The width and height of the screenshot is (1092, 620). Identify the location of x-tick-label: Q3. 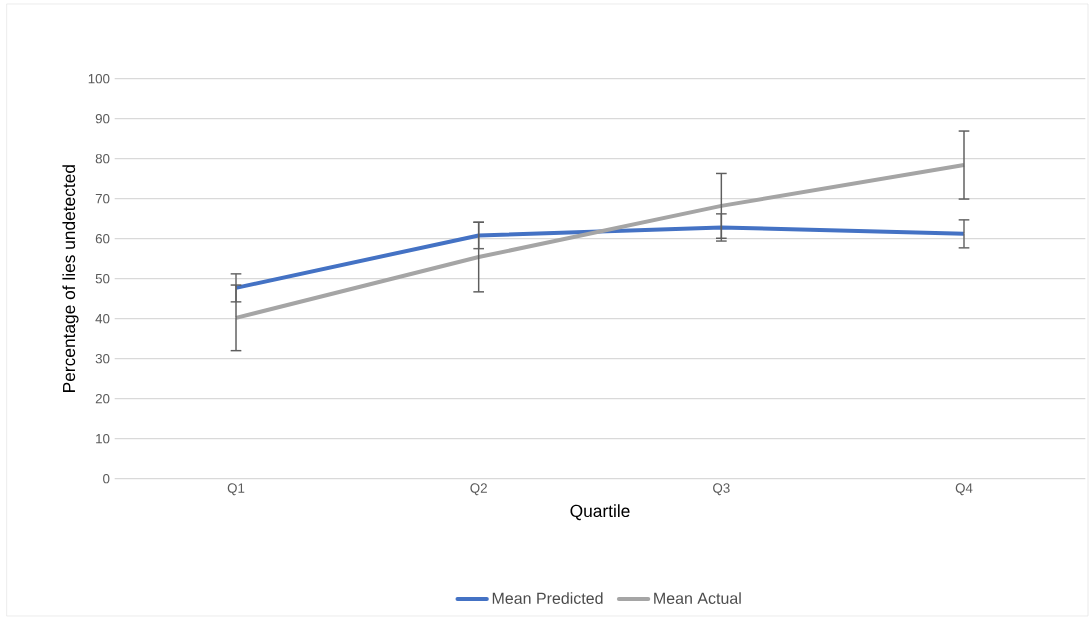
(721, 489).